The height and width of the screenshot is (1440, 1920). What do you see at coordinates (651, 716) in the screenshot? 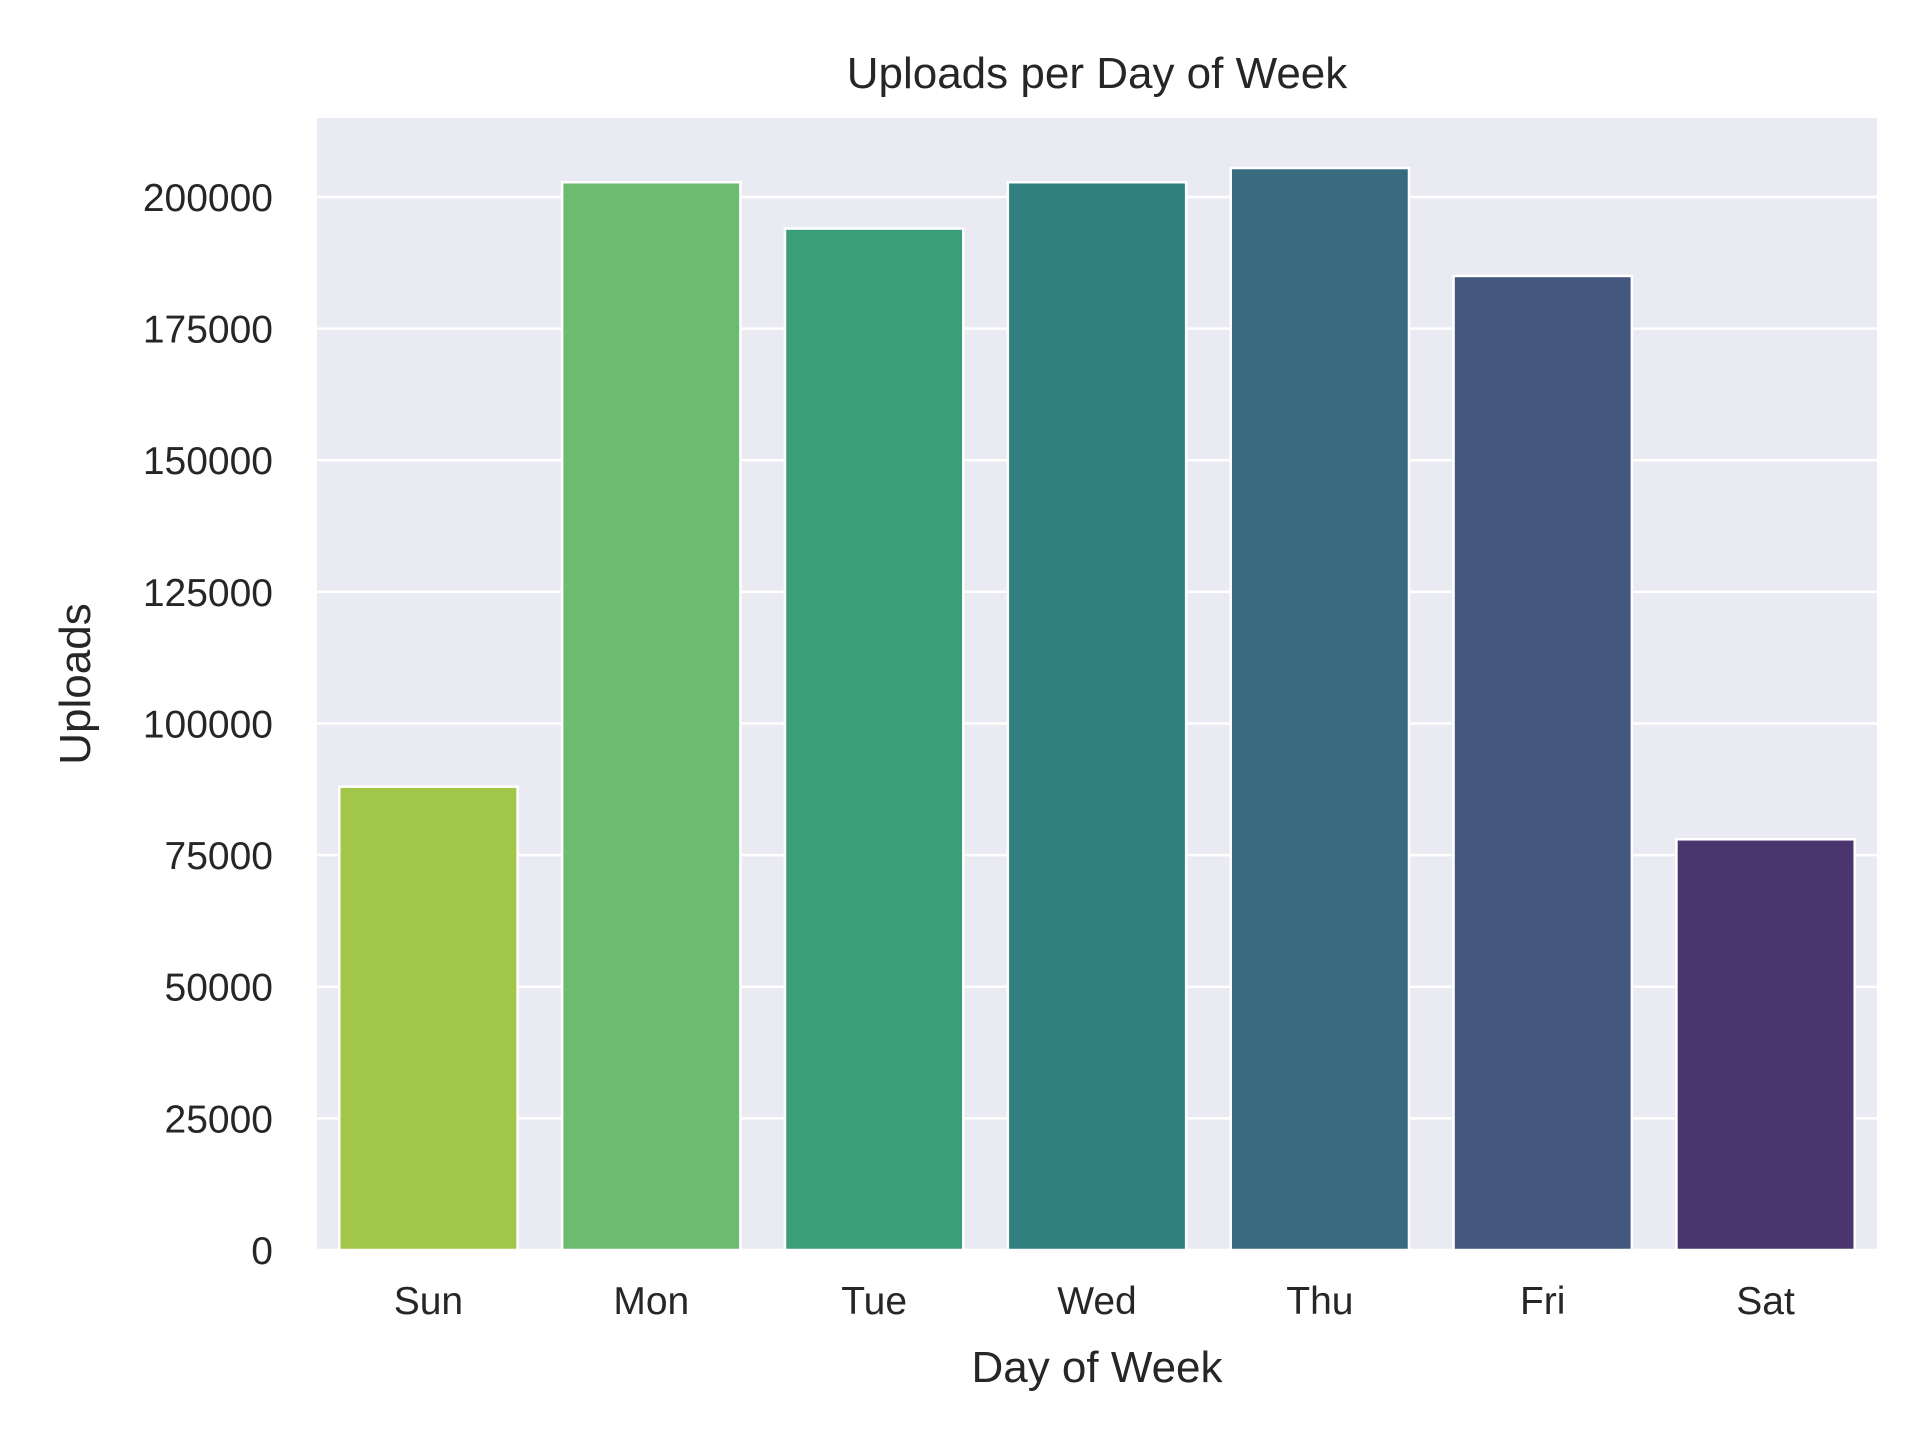
I see `bar-mon` at bounding box center [651, 716].